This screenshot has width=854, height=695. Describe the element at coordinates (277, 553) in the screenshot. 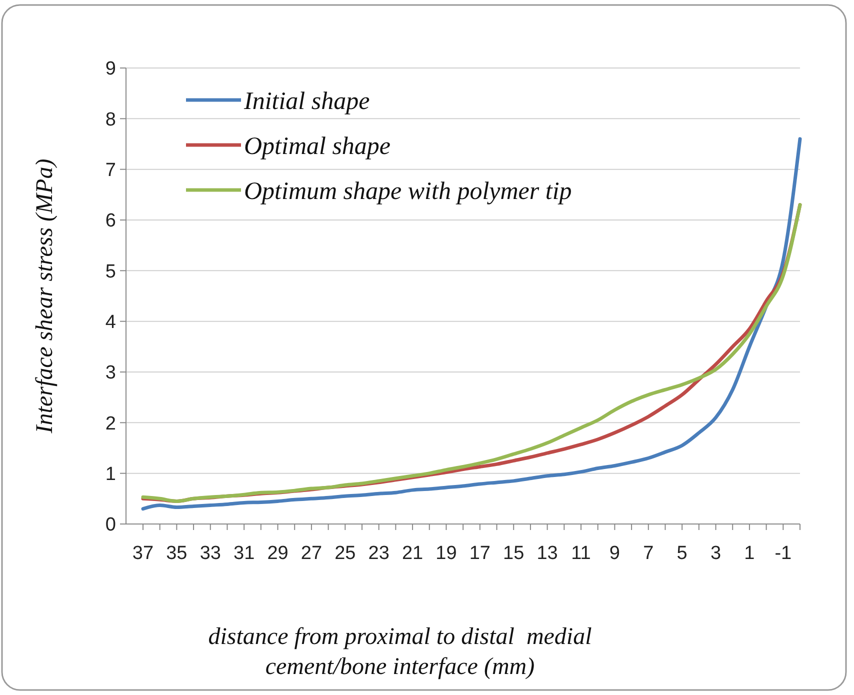

I see `x-tick-label: 29` at that location.